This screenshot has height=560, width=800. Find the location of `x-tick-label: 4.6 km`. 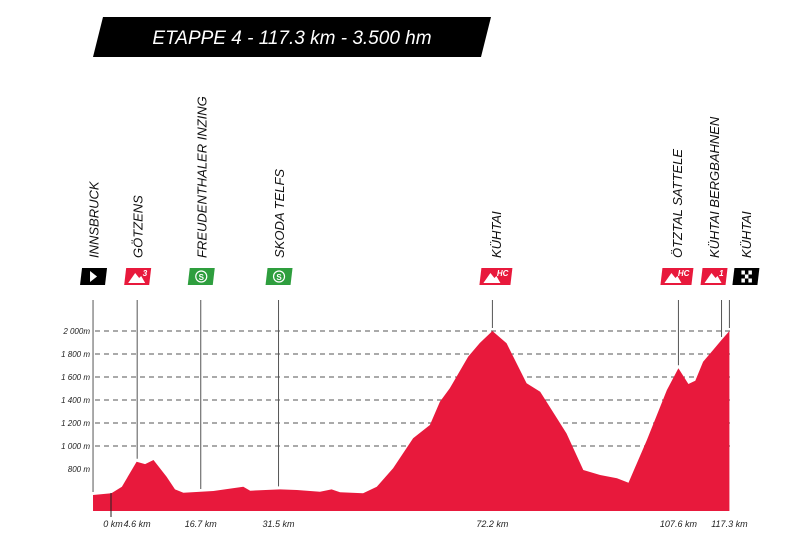

x-tick-label: 4.6 km is located at coordinates (138, 524).